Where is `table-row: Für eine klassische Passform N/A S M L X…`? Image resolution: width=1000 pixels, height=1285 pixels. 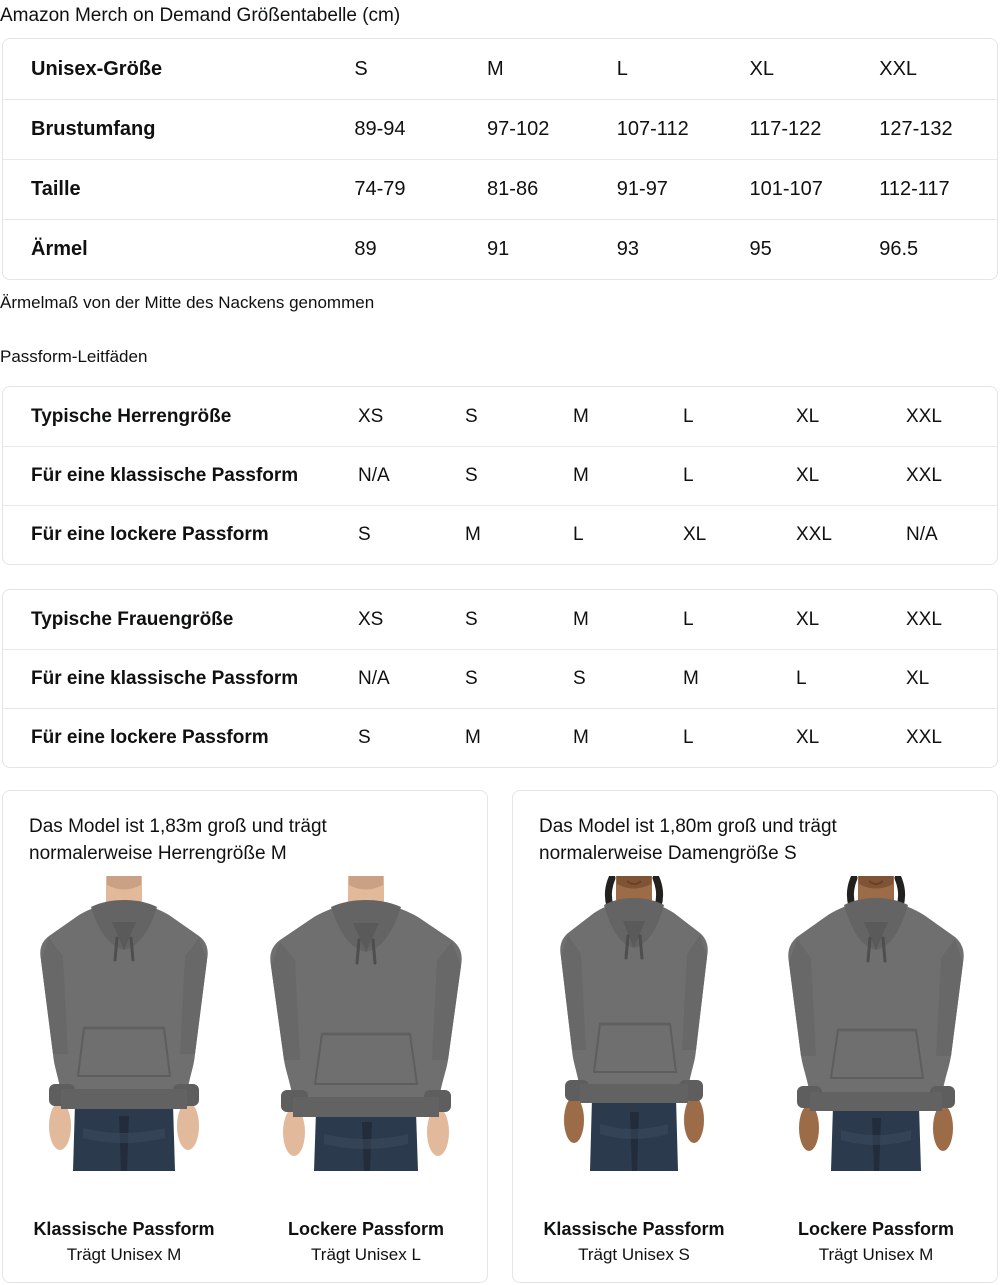 table-row: Für eine klassische Passform N/A S M L X… is located at coordinates (500, 475).